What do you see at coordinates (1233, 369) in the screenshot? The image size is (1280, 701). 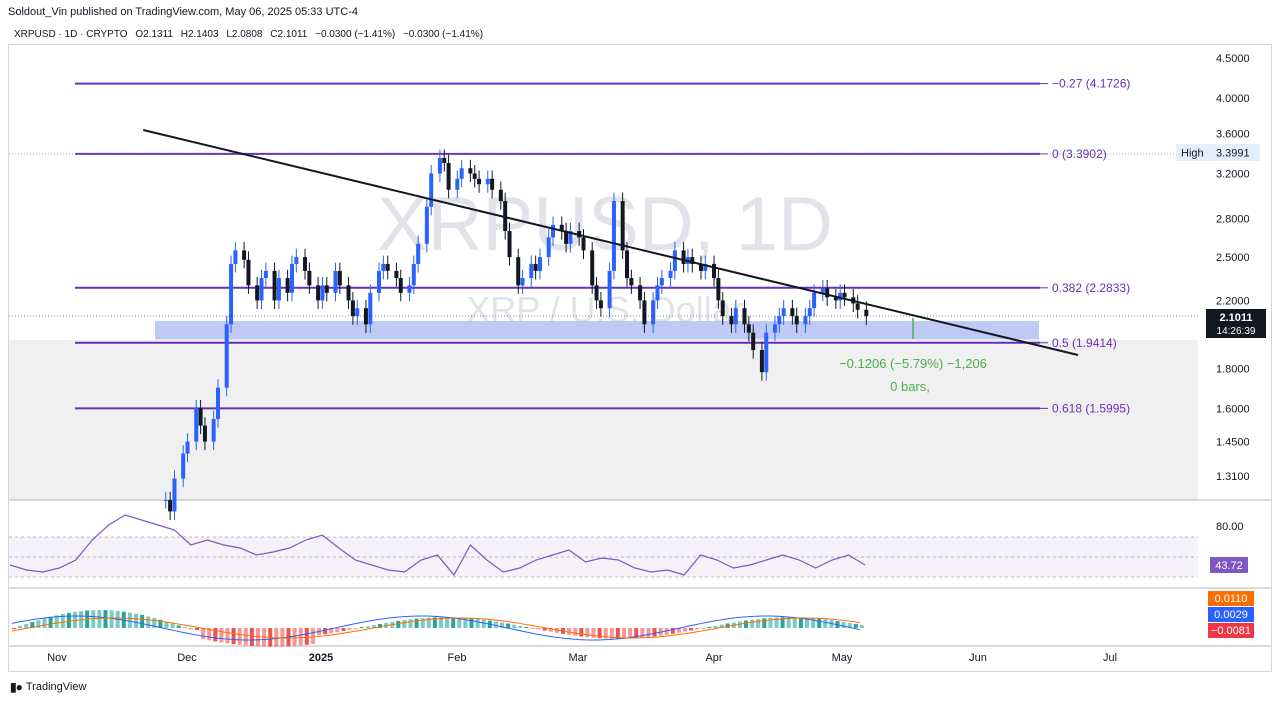 I see `price-tick-7: 1.8000` at bounding box center [1233, 369].